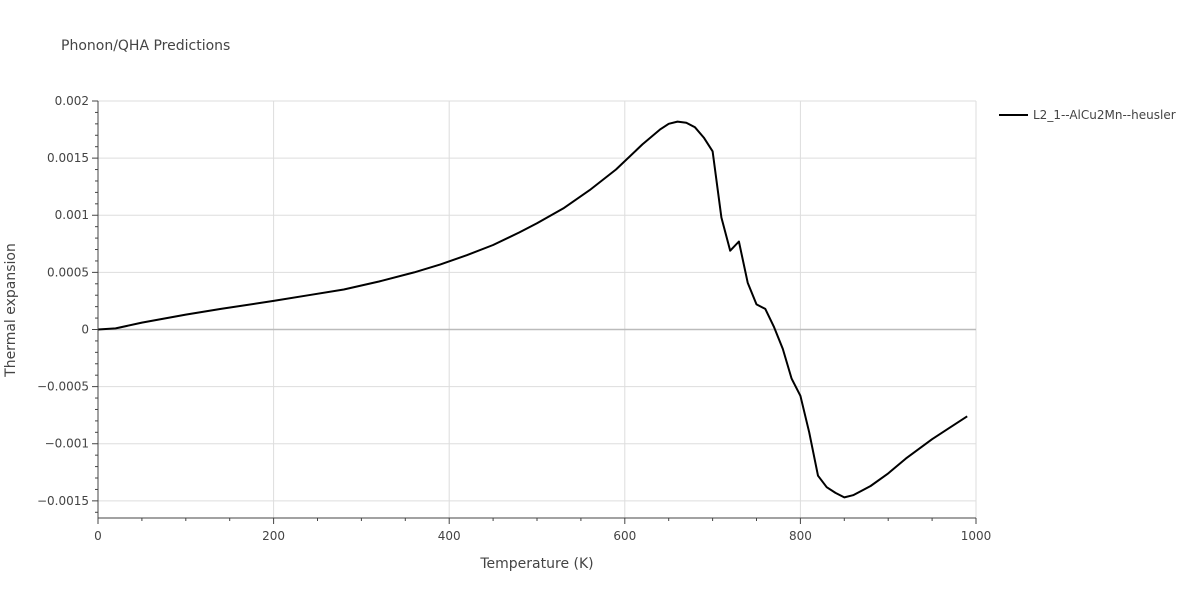 Image resolution: width=1200 pixels, height=600 pixels. I want to click on x-tick-label: 200, so click(273, 536).